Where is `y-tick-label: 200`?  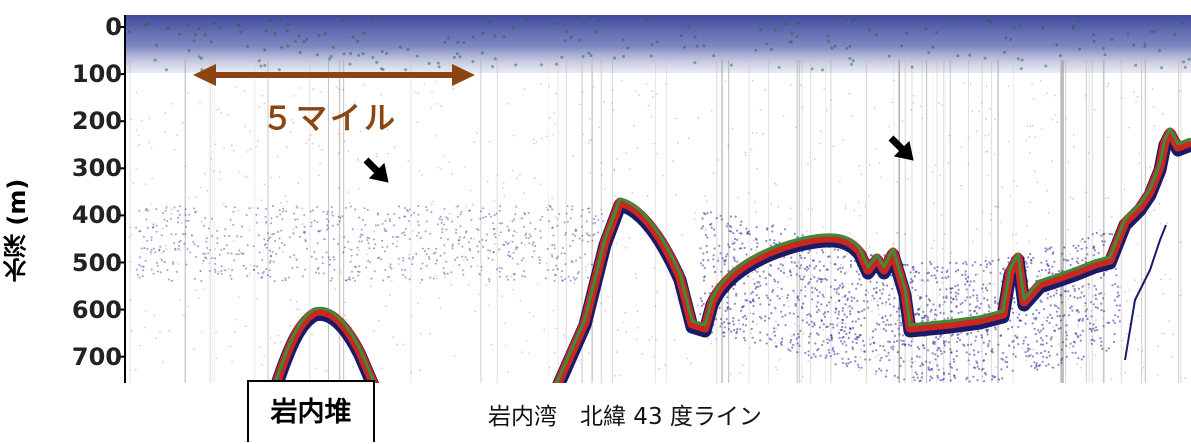 y-tick-label: 200 is located at coordinates (96, 121).